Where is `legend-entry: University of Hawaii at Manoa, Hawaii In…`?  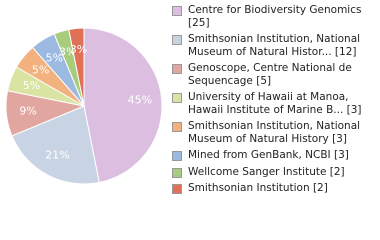 legend-entry: University of Hawaii at Manoa, Hawaii In… is located at coordinates (274, 103).